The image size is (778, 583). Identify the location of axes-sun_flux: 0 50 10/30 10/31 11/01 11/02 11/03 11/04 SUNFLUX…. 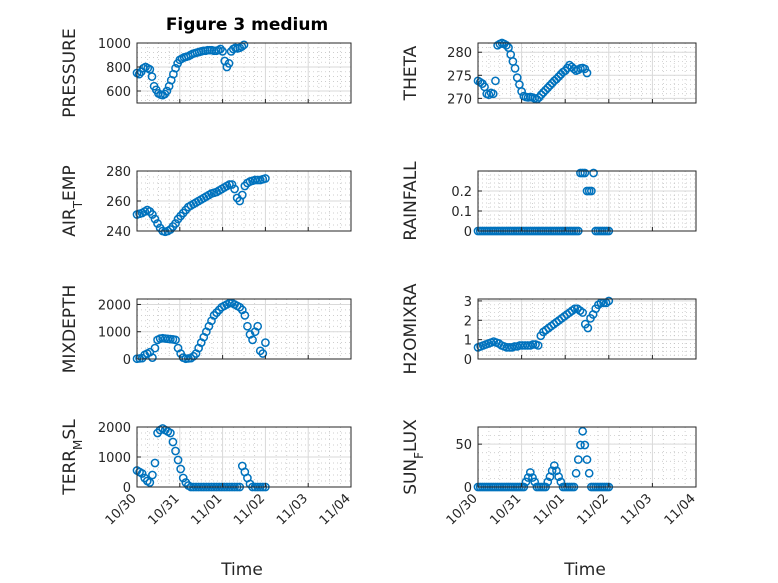
(550, 499).